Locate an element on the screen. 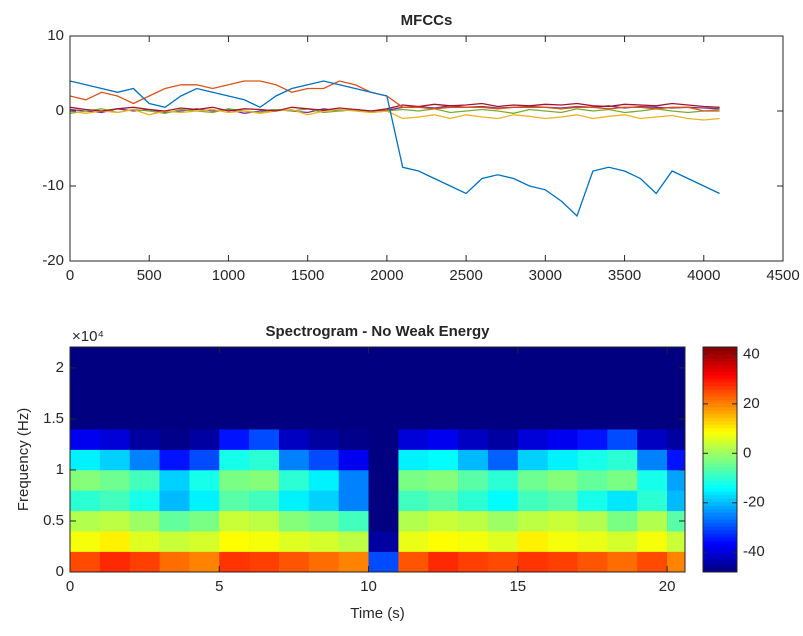  y-tick-label: 1.5 is located at coordinates (53, 418).